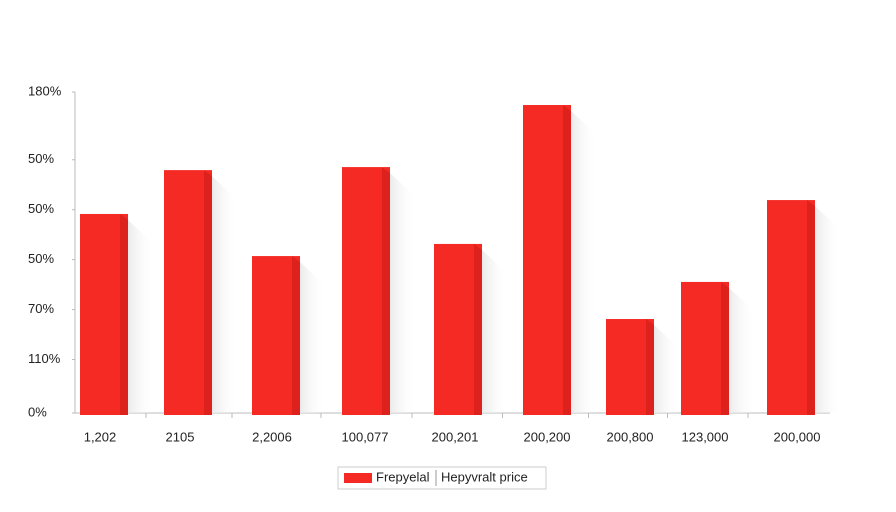 This screenshot has height=512, width=896. Describe the element at coordinates (797, 436) in the screenshot. I see `x-tick-label: 200,000` at that location.